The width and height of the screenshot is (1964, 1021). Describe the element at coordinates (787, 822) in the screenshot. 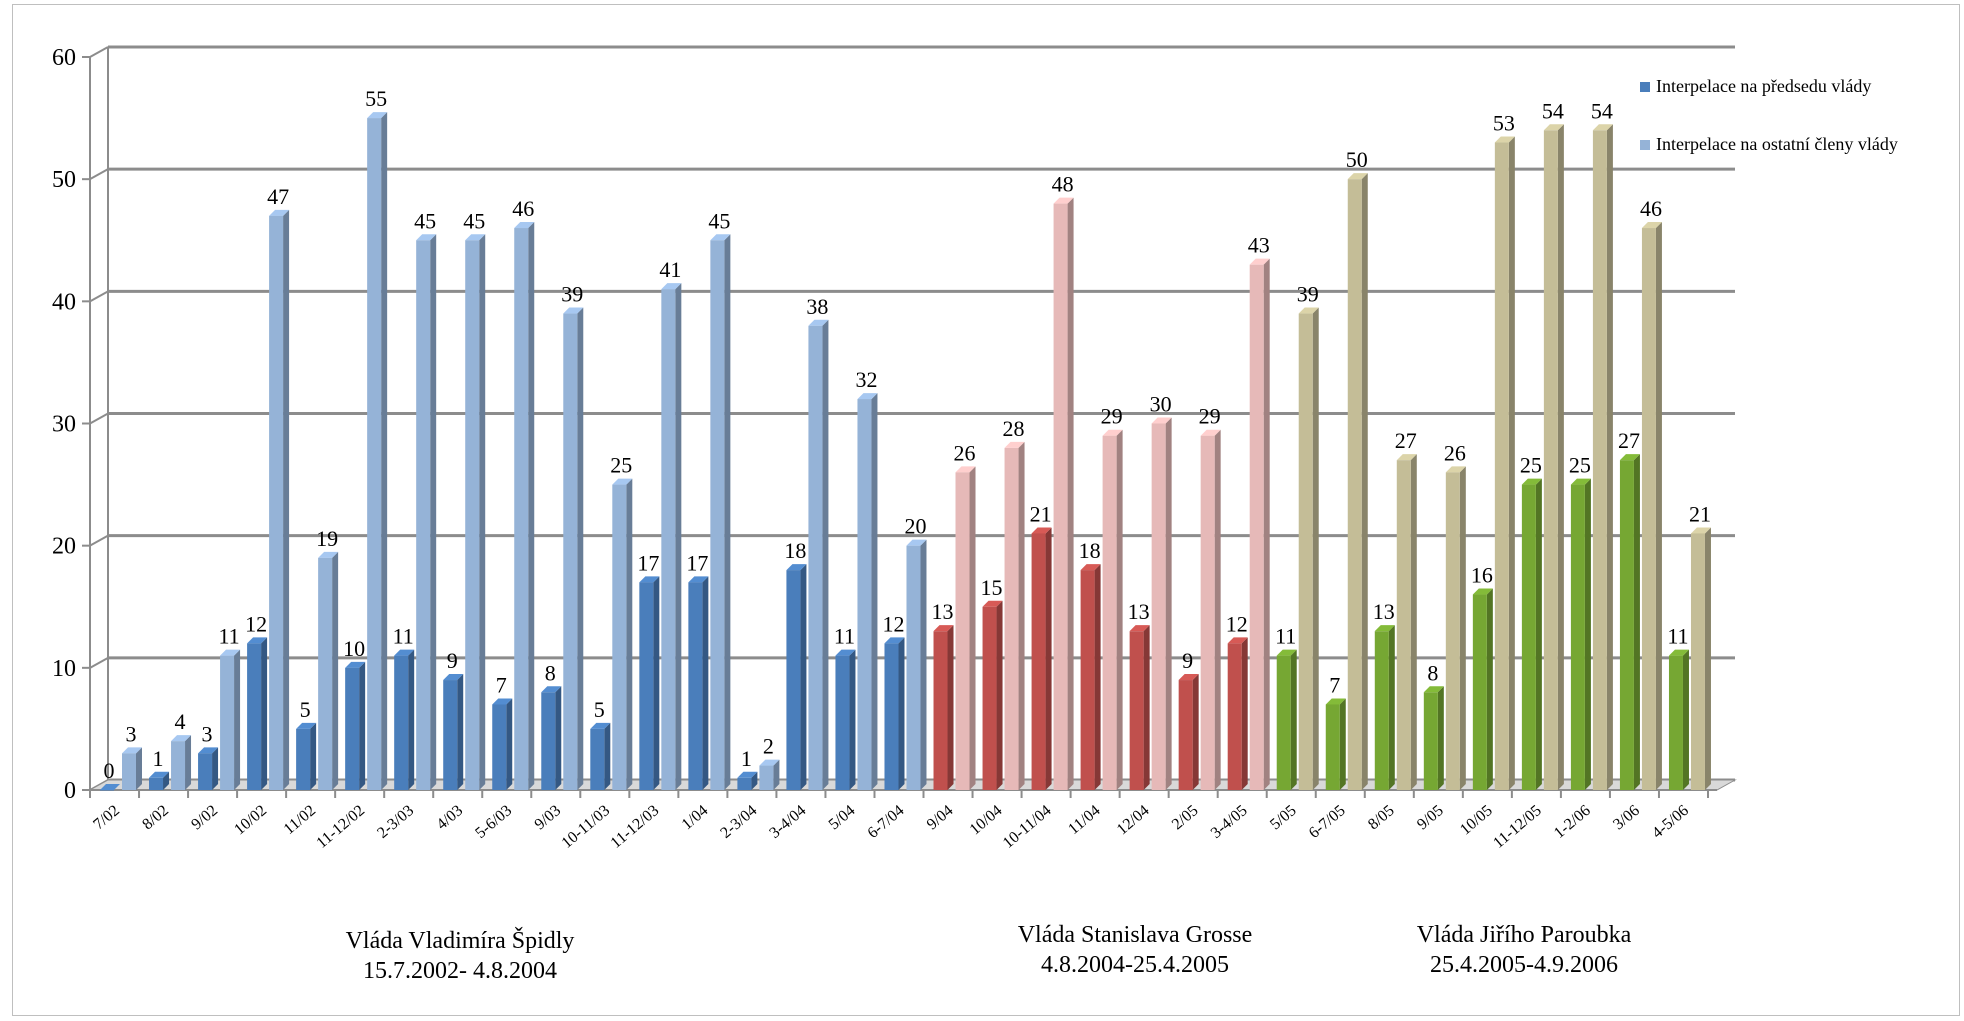

I see `x-tick-label: 3-4/04` at that location.